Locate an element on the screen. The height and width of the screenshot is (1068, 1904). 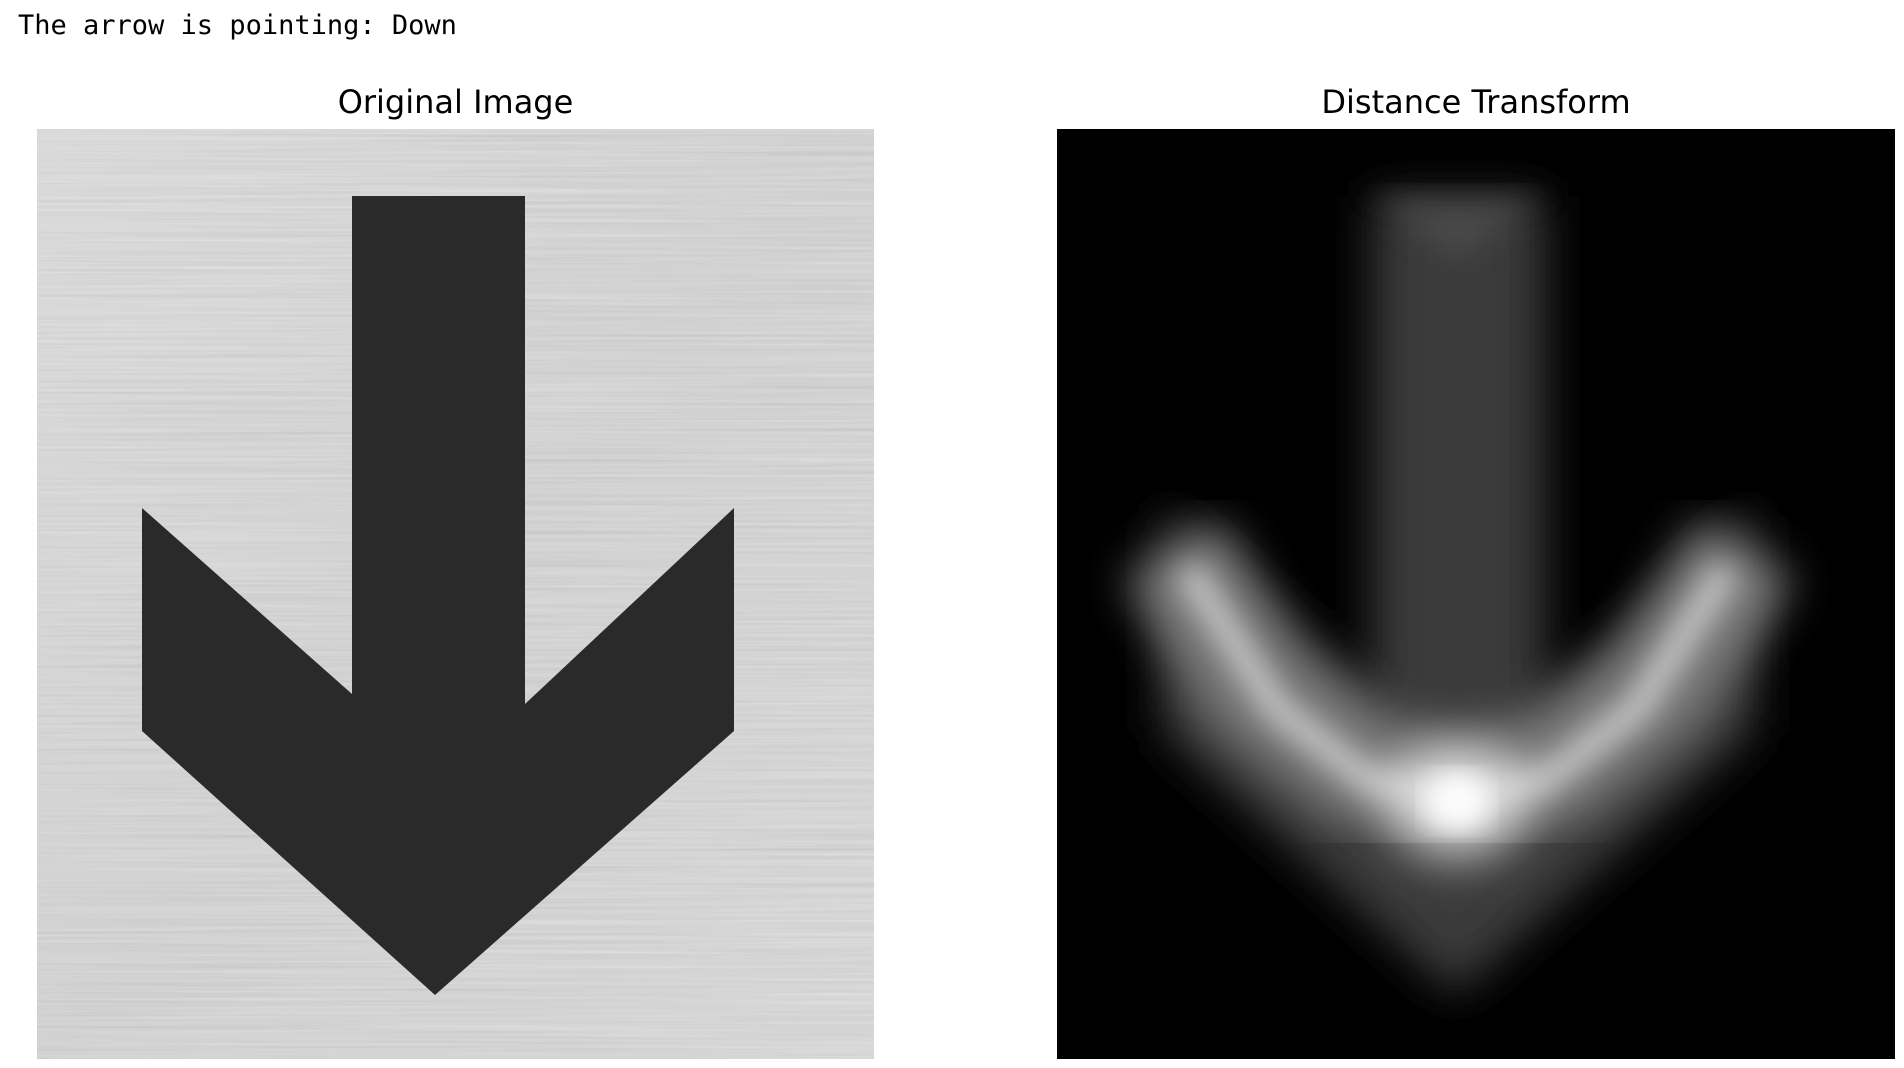
original-image-title: Original Image is located at coordinates (455, 102).